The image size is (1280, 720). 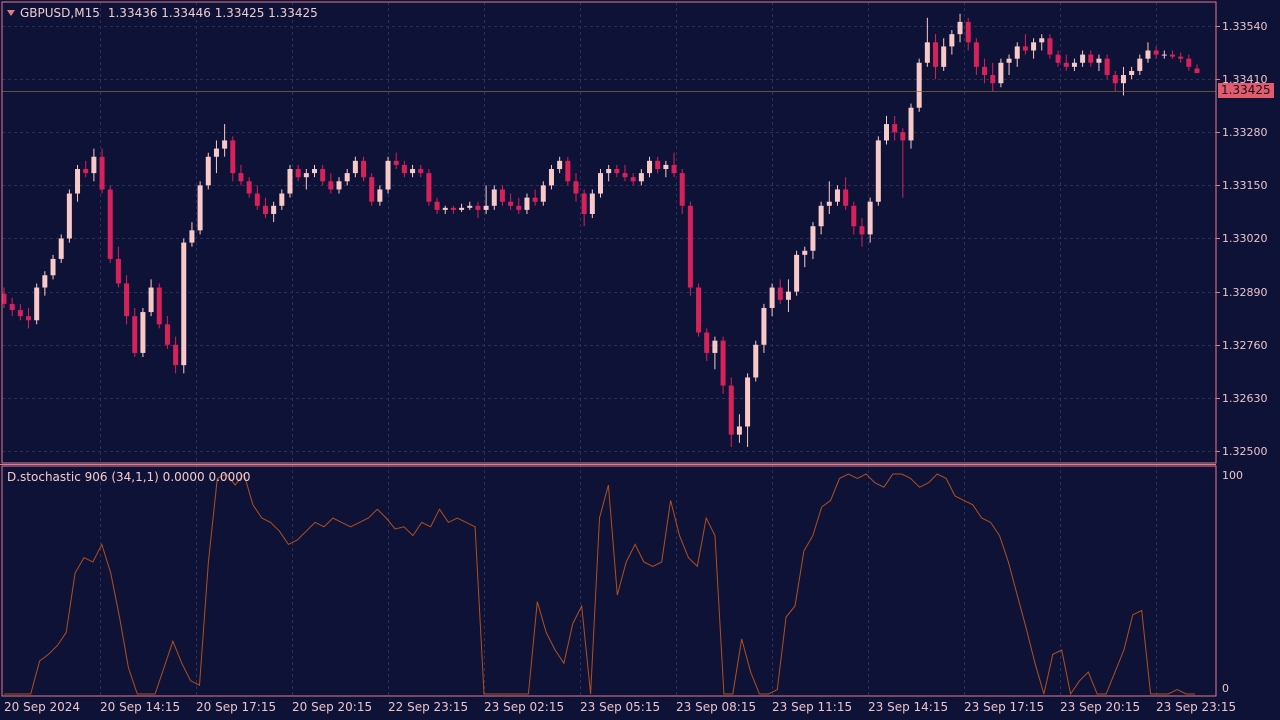 I want to click on y-axis-label: 1.32630, so click(x=1245, y=398).